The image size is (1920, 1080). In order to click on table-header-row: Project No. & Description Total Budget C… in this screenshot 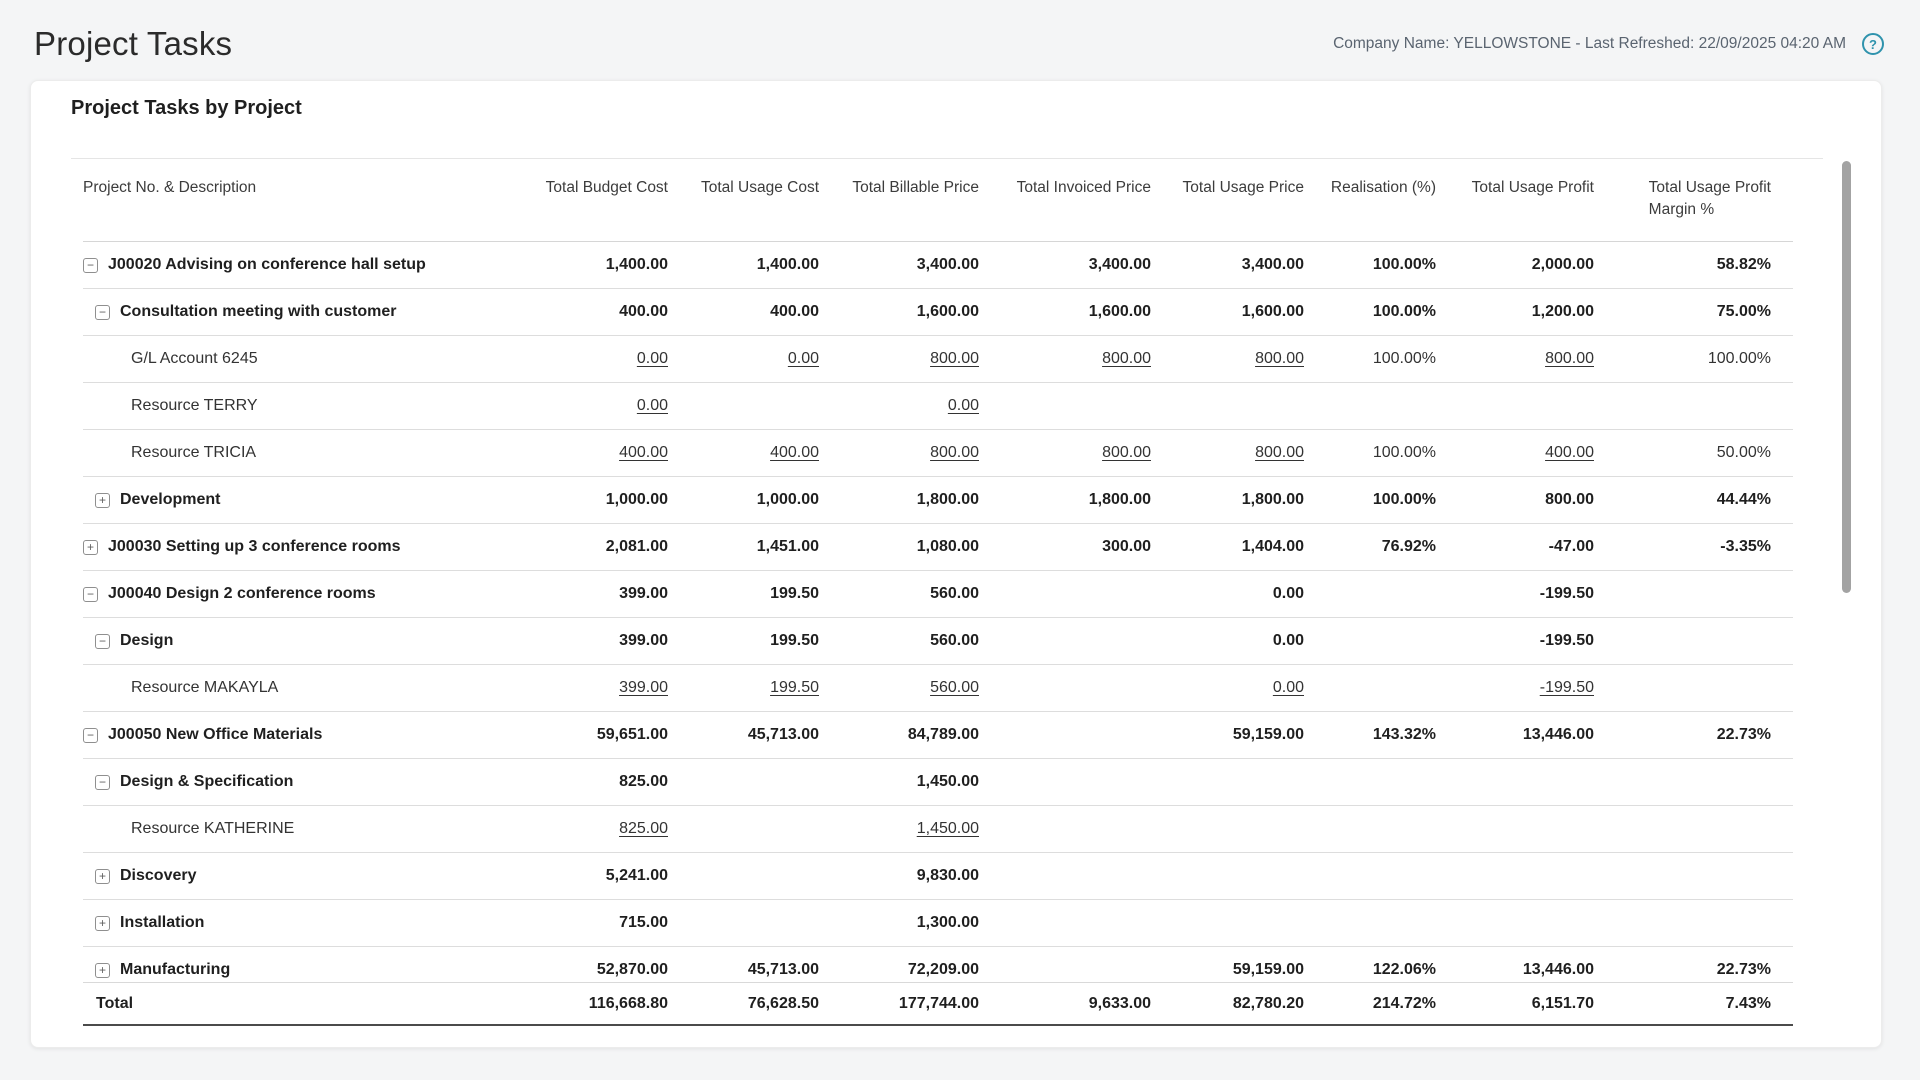, I will do `click(938, 200)`.